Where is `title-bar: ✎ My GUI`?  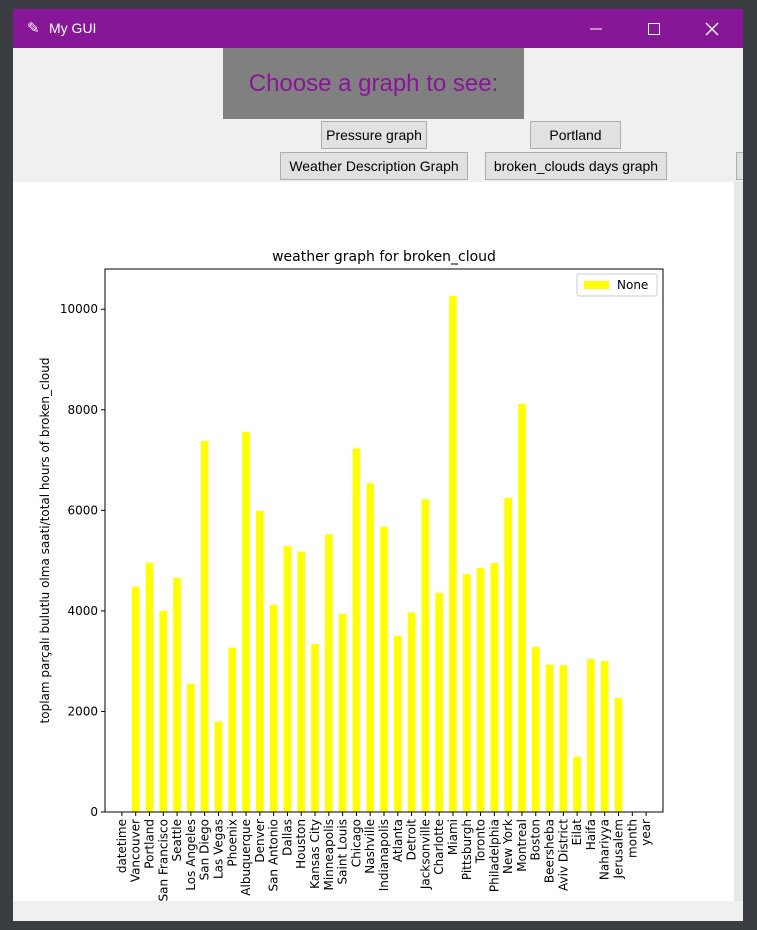
title-bar: ✎ My GUI is located at coordinates (378, 28).